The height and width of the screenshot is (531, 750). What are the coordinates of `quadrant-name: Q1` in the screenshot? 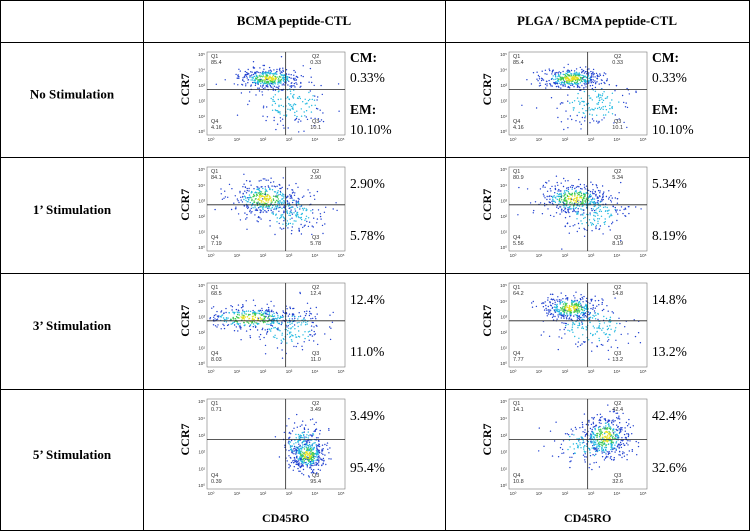 It's located at (214, 288).